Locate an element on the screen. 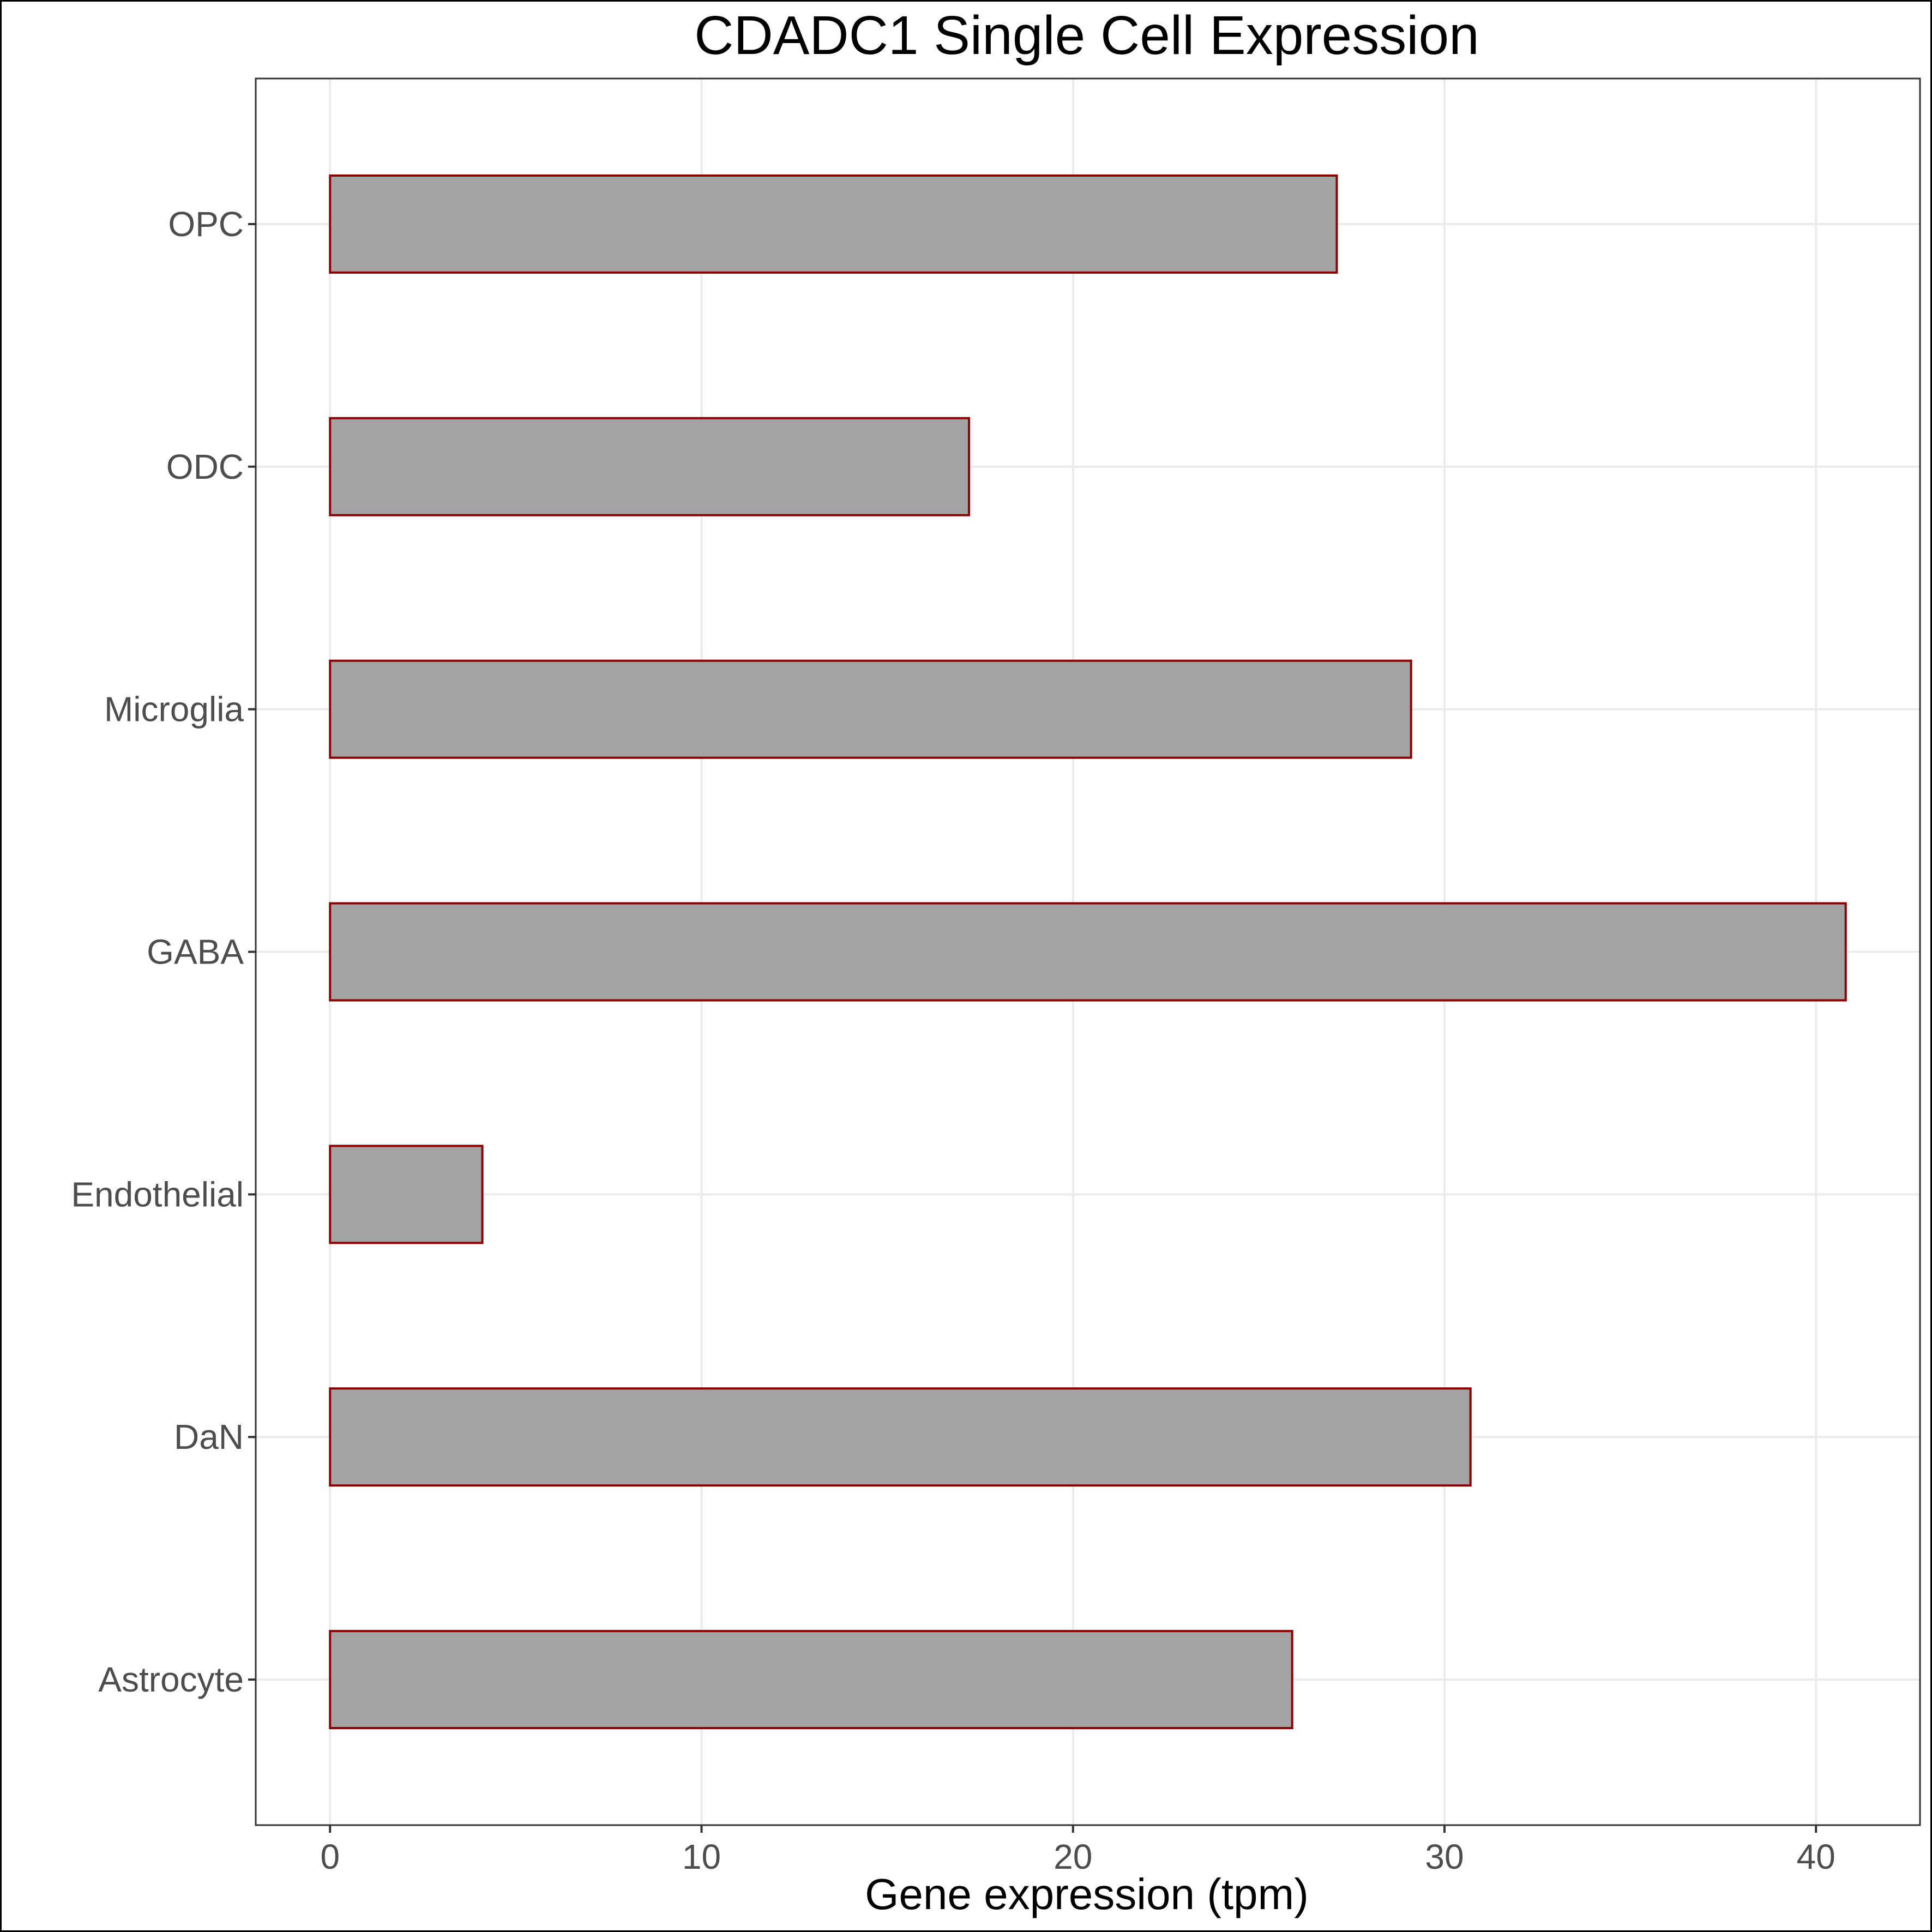 Image resolution: width=1932 pixels, height=1932 pixels. x-tick-label: 0 is located at coordinates (330, 1856).